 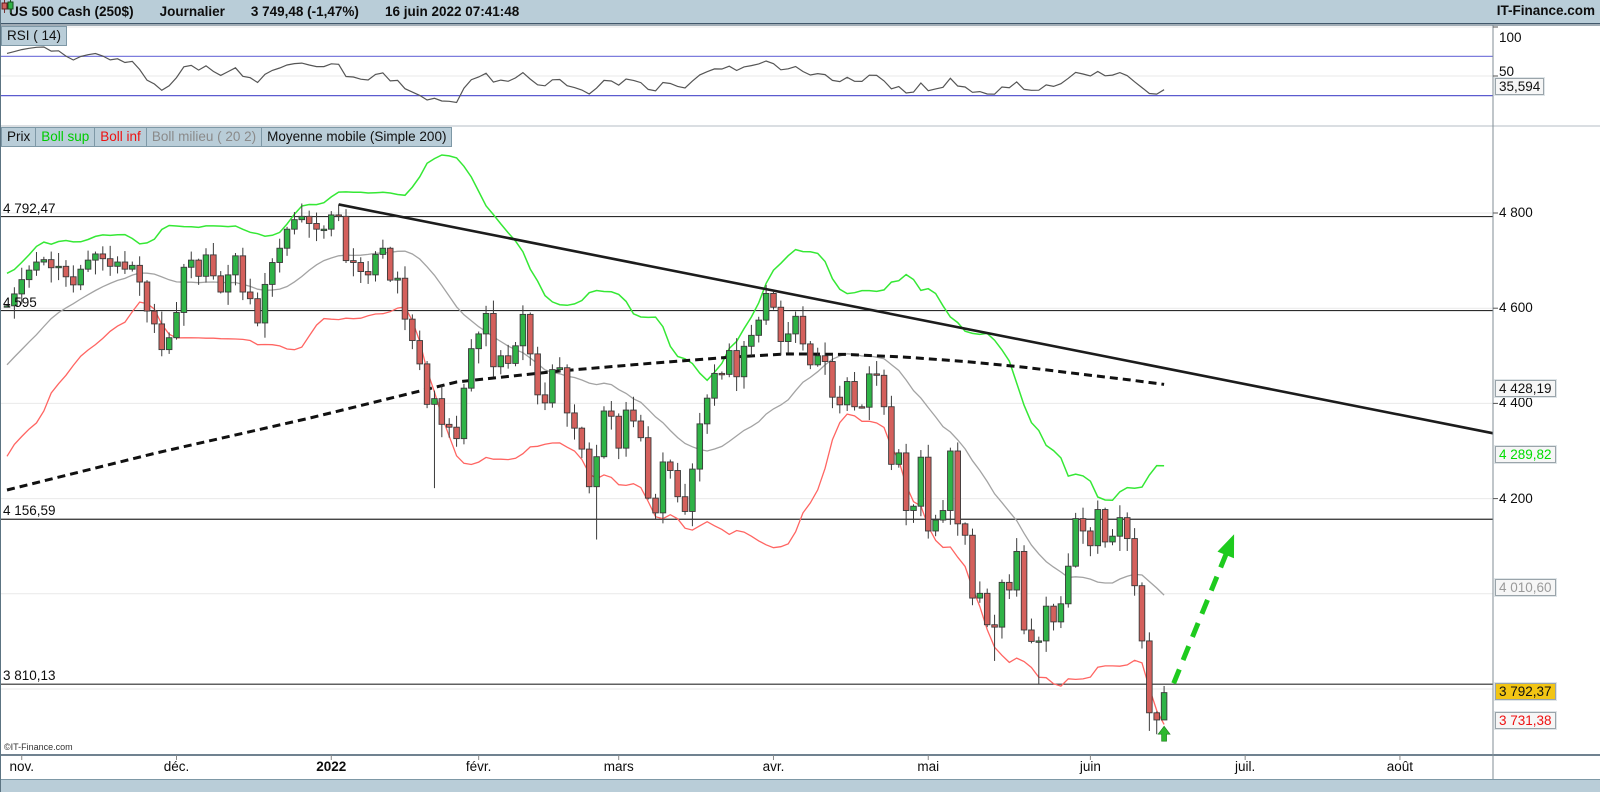 I want to click on instrument-name: US 500 Cash (250$), so click(x=71, y=11).